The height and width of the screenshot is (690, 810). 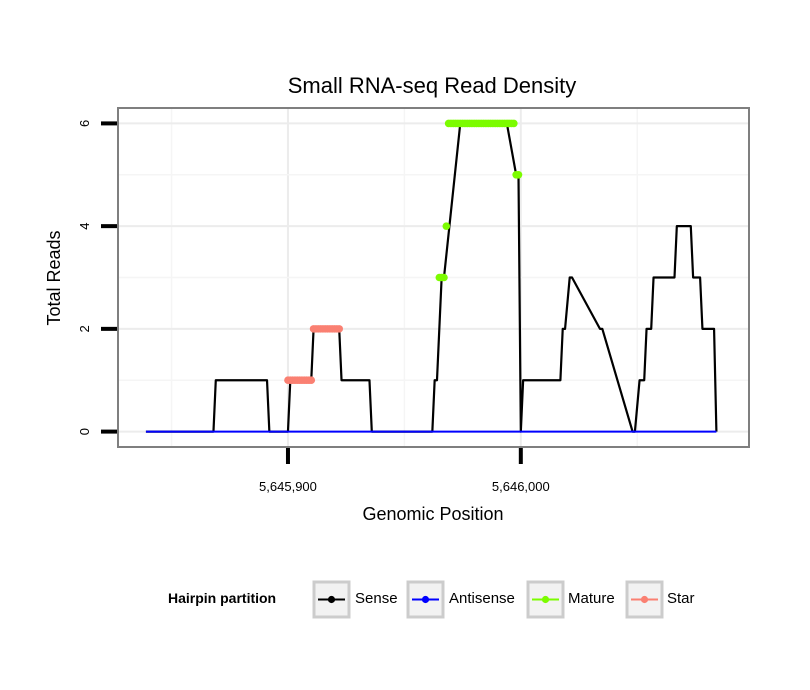 I want to click on series-star-points, so click(x=313, y=355).